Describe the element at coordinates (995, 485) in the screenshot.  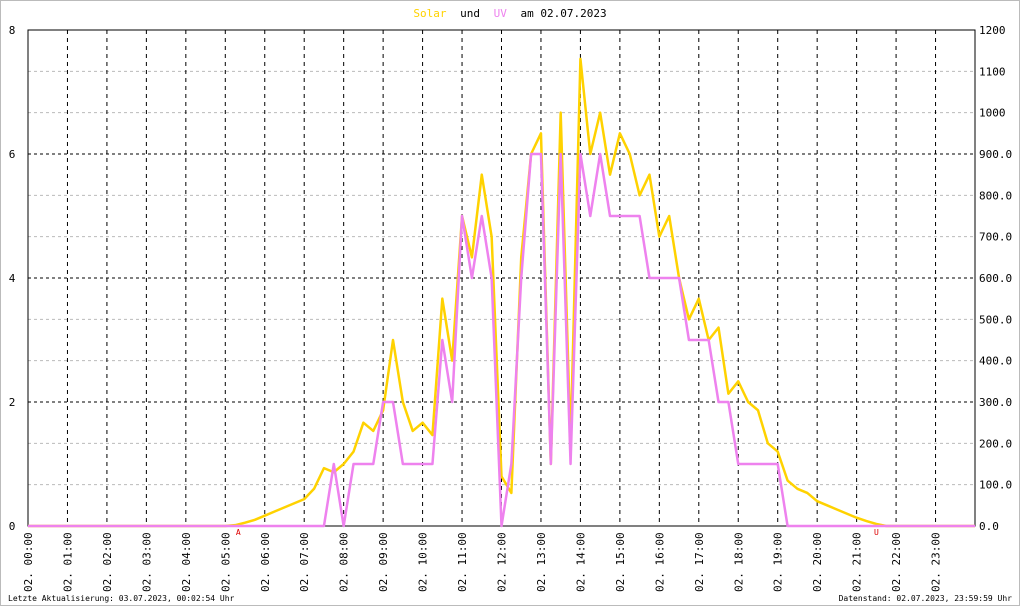
I see `y2-tick-label: 100.0` at that location.